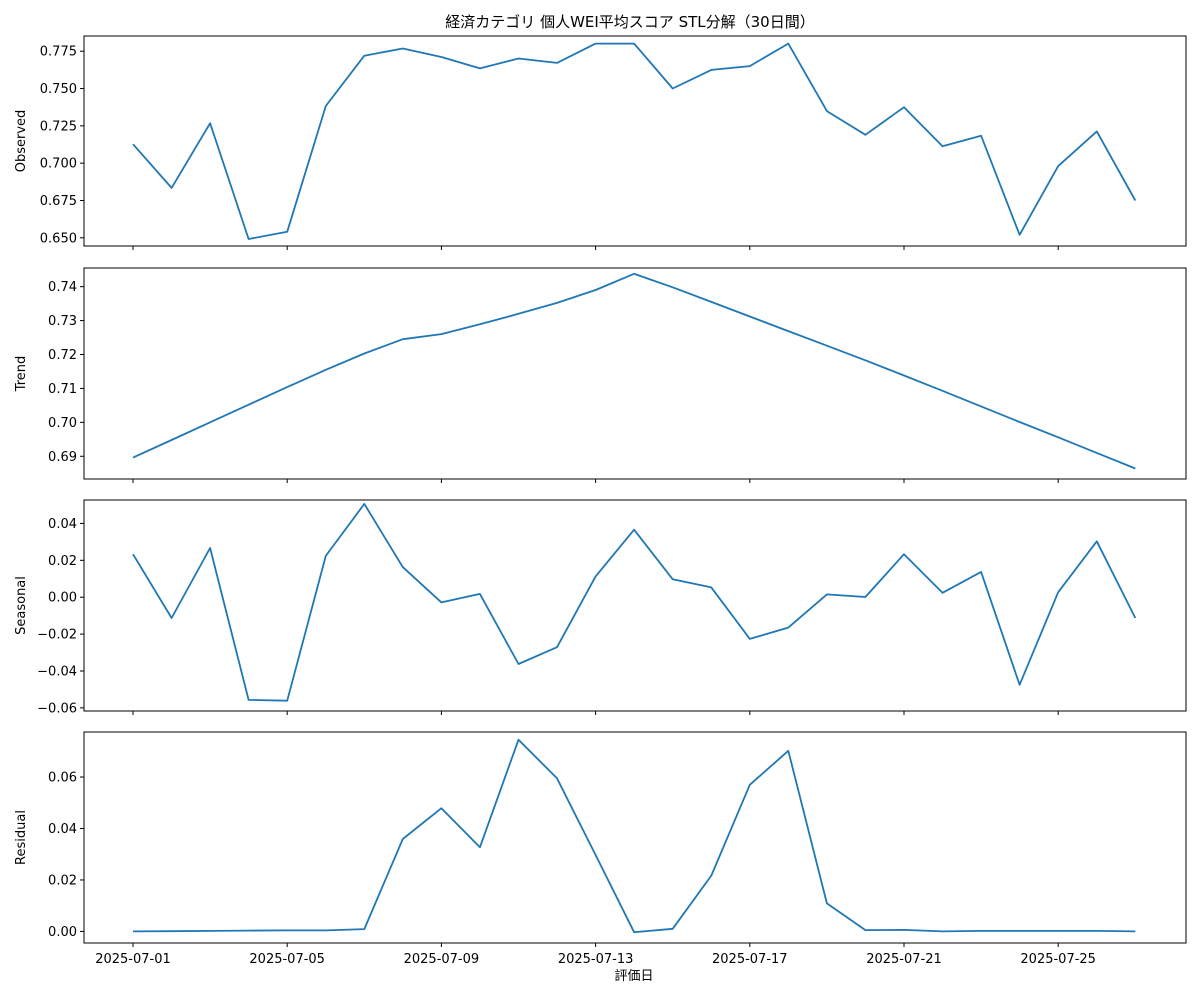 The image size is (1200, 1004). What do you see at coordinates (58, 238) in the screenshot?
I see `observed-y-tick-label: 0.650` at bounding box center [58, 238].